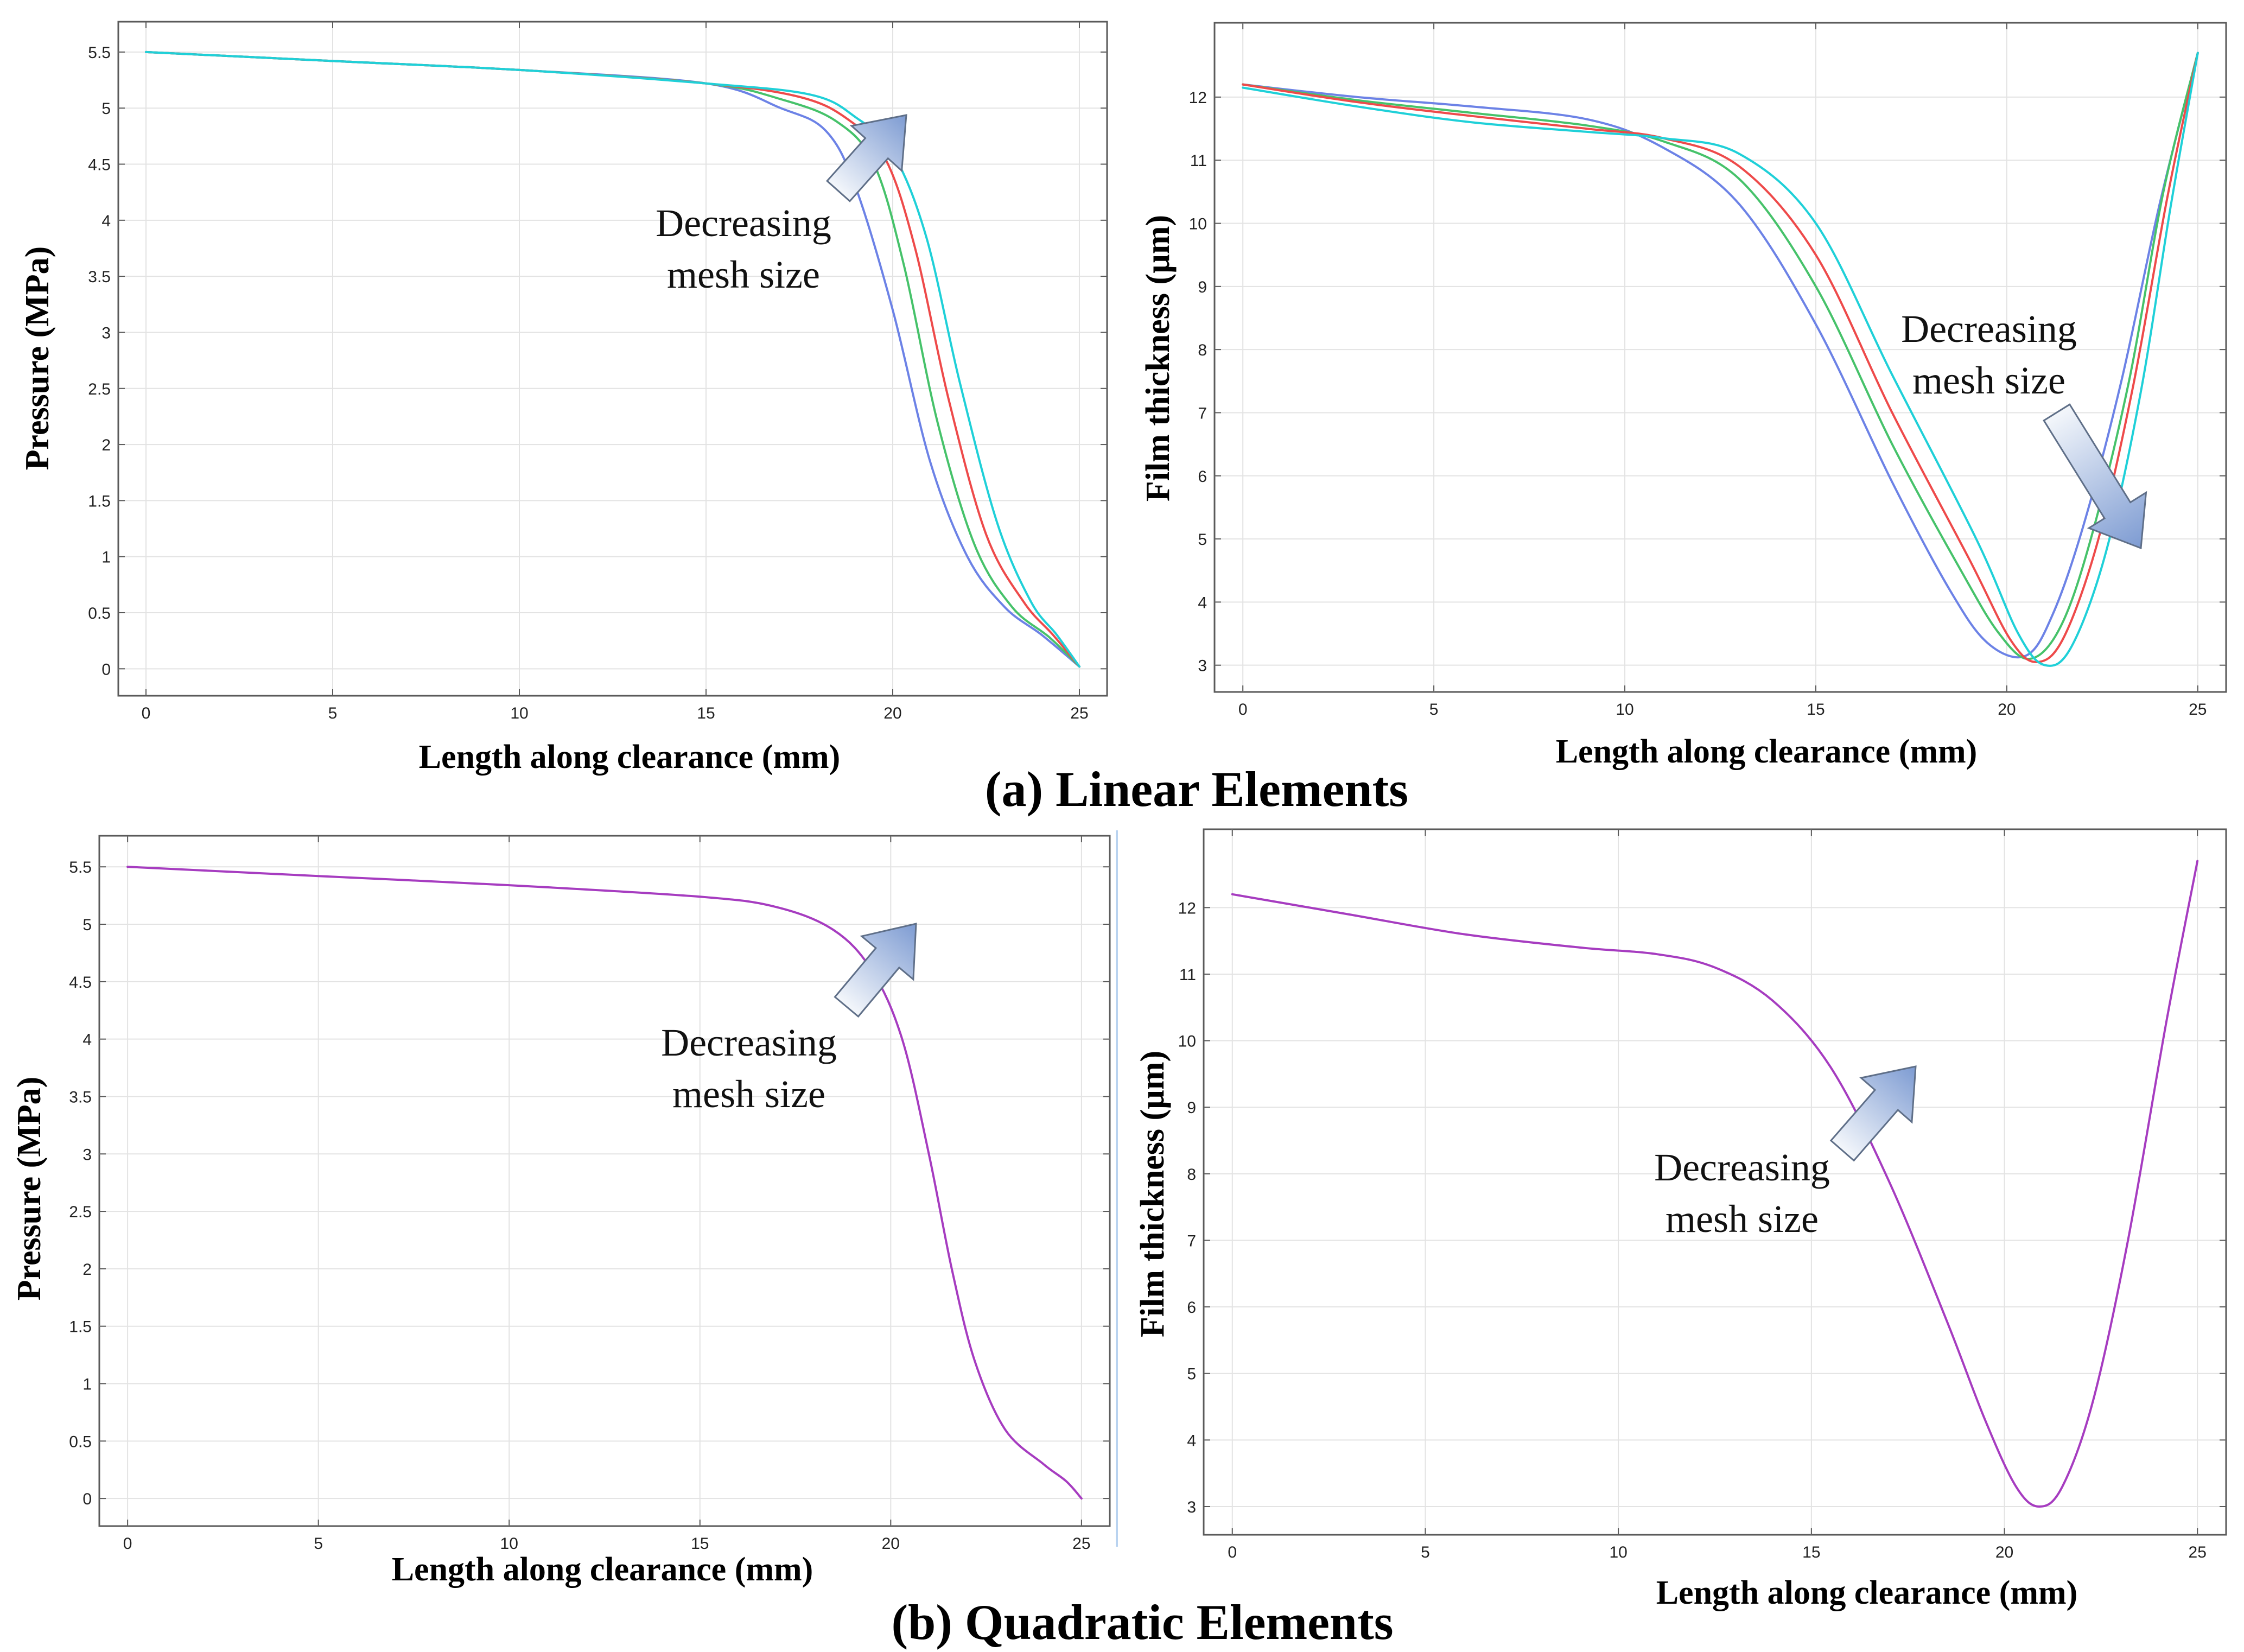 This screenshot has width=2244, height=1652. I want to click on section-title-b: (b) Quadratic Elements, so click(1142, 1622).